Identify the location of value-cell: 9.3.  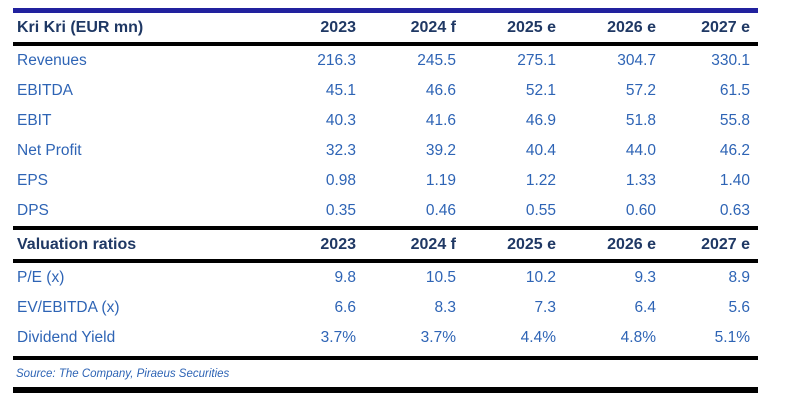
(645, 277).